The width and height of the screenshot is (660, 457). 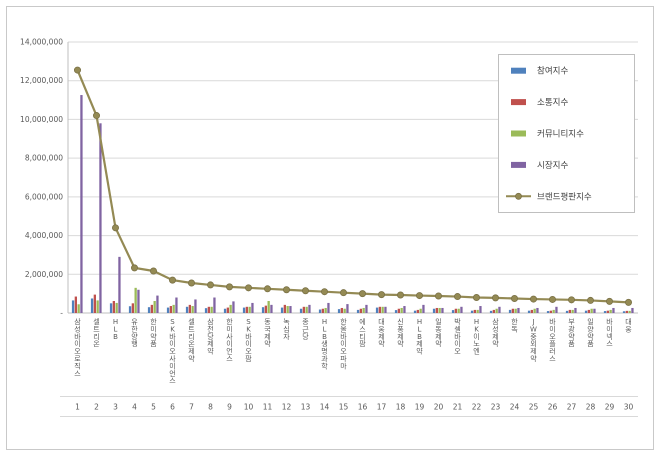 I want to click on rank-number: 3, so click(x=115, y=407).